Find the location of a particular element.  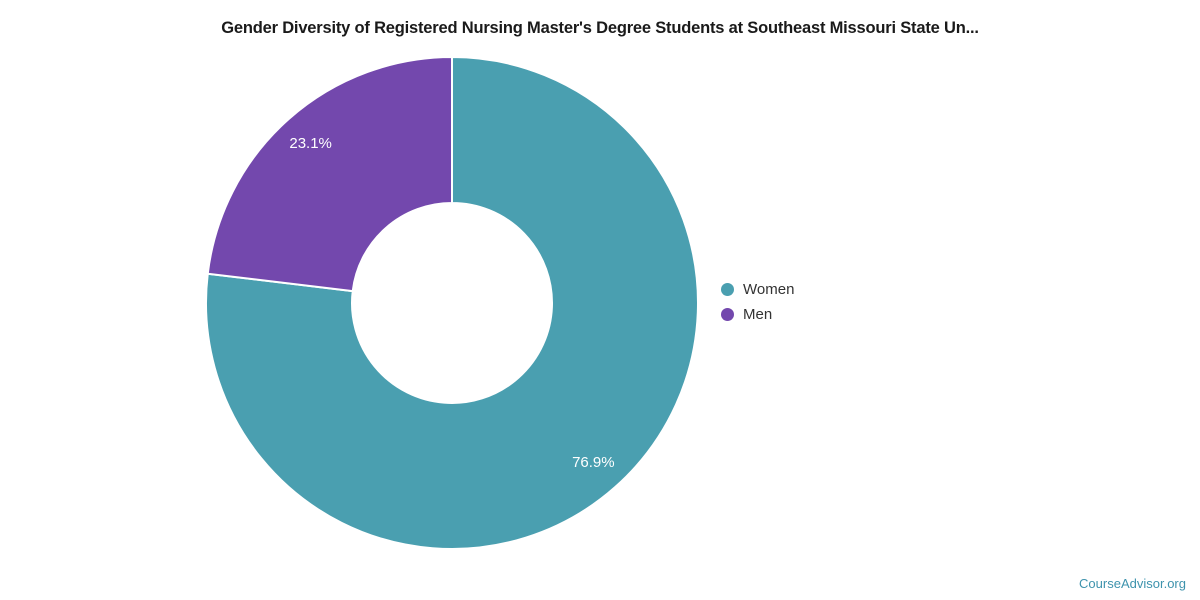

data-label-men: 23.1% is located at coordinates (310, 143).